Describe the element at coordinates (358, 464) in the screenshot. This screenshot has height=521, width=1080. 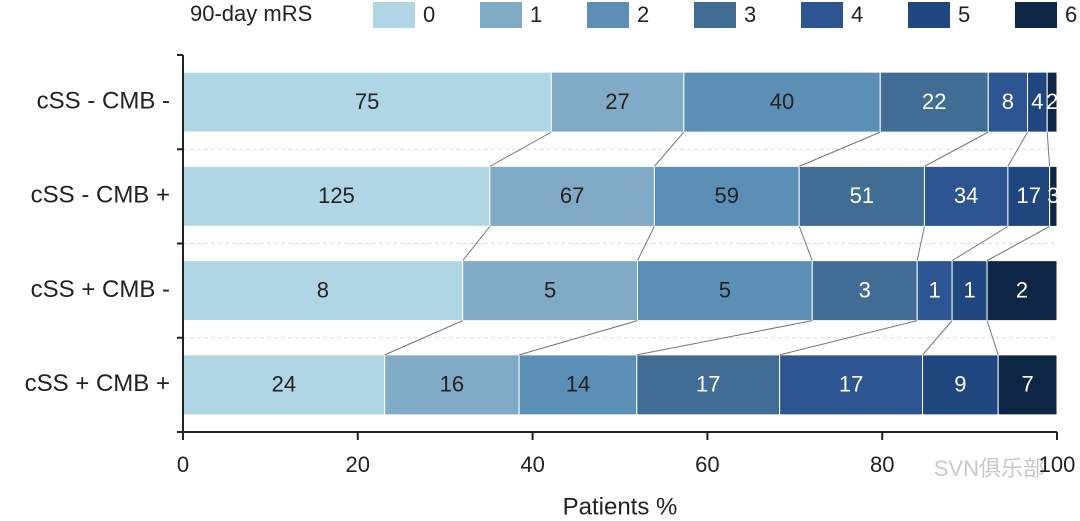
I see `x-tick-label: 20` at that location.